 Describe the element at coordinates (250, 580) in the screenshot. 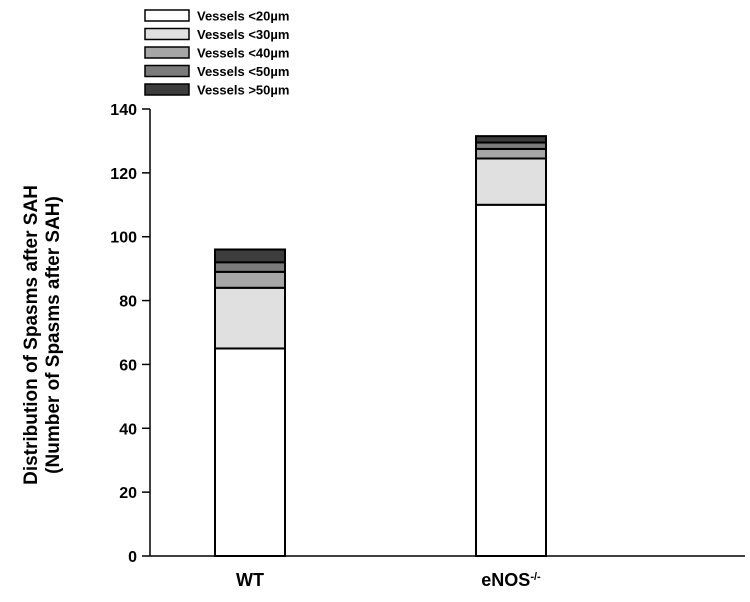

I see `x-tick-label: WT` at that location.